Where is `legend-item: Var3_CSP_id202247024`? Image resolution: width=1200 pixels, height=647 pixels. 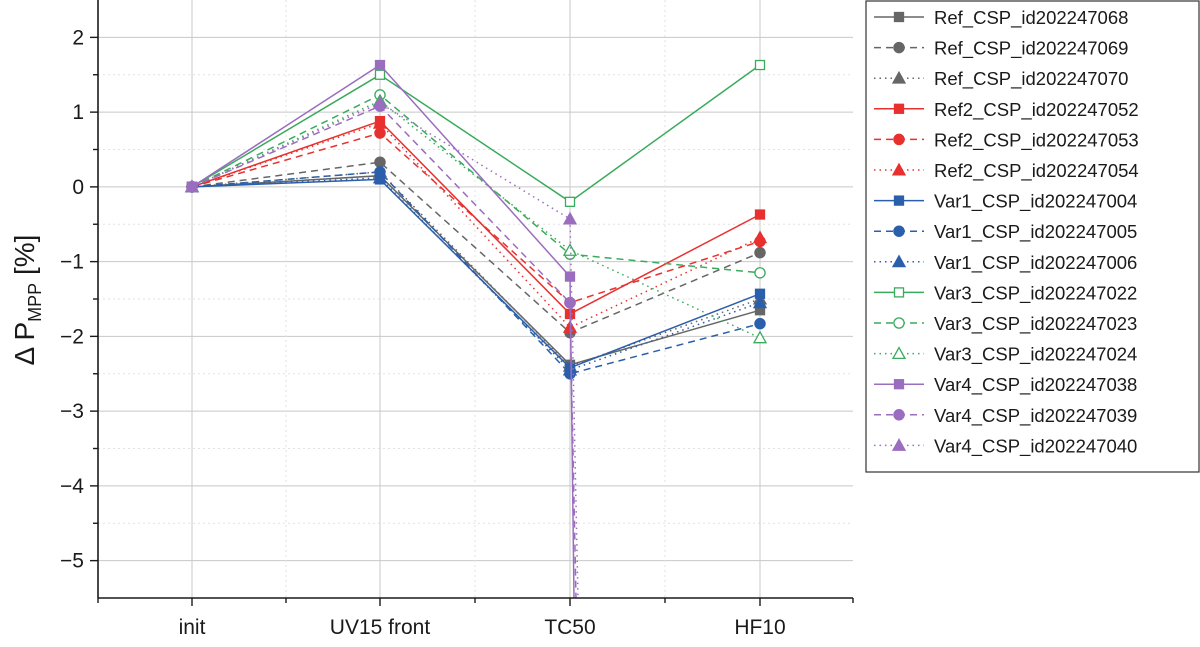 legend-item: Var3_CSP_id202247024 is located at coordinates (1005, 355).